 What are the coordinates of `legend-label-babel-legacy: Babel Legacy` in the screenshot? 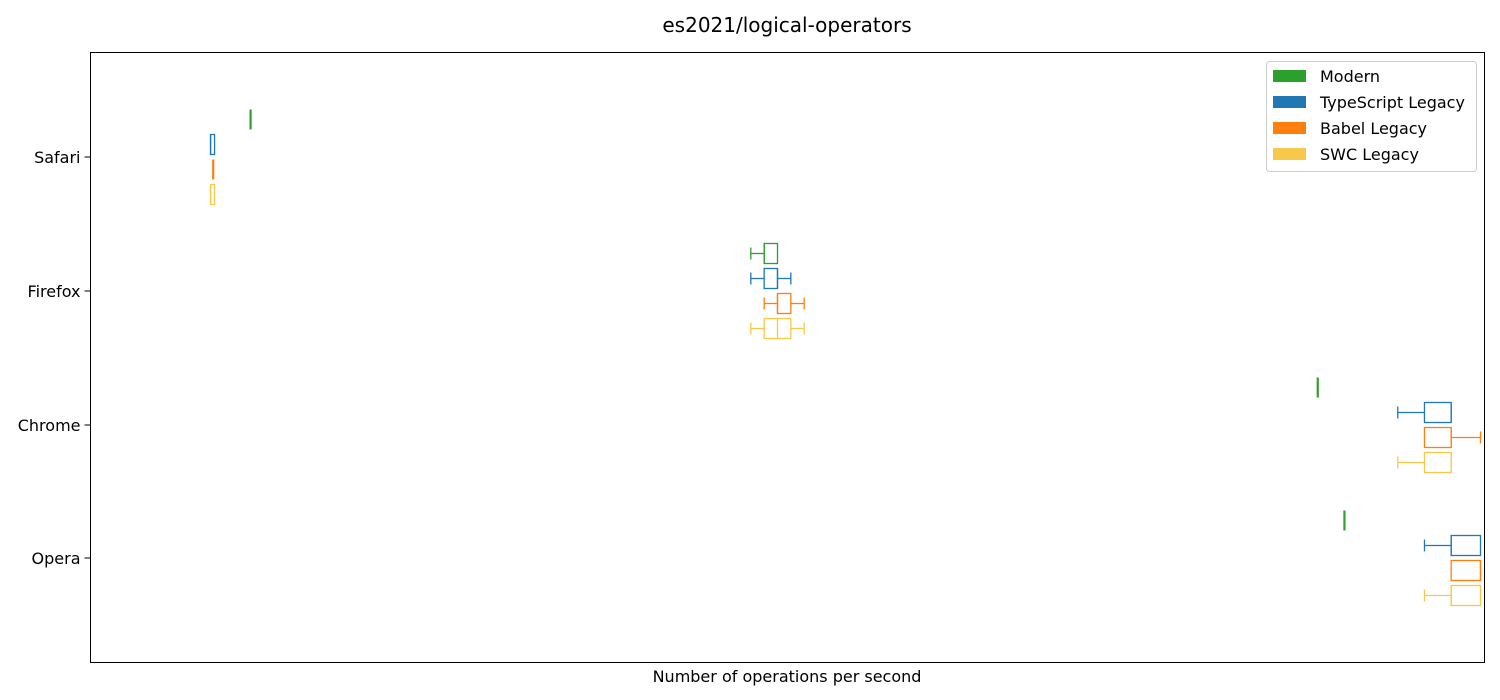 It's located at (1373, 128).